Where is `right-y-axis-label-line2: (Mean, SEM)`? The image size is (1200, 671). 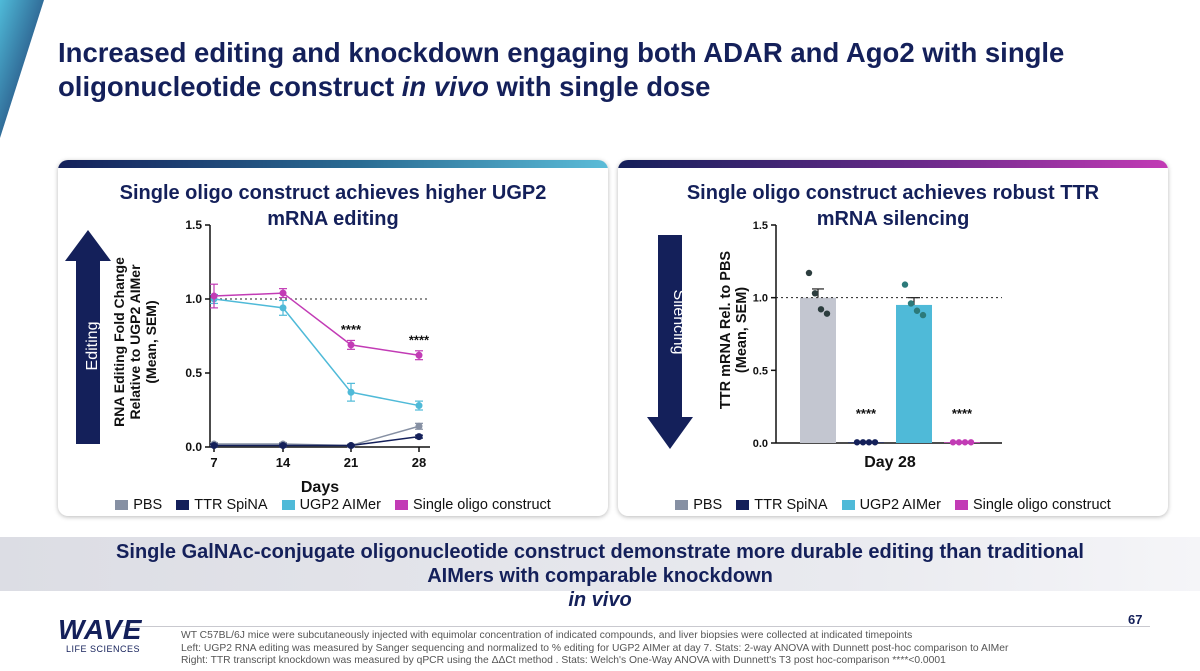
right-y-axis-label-line2: (Mean, SEM) is located at coordinates (742, 330).